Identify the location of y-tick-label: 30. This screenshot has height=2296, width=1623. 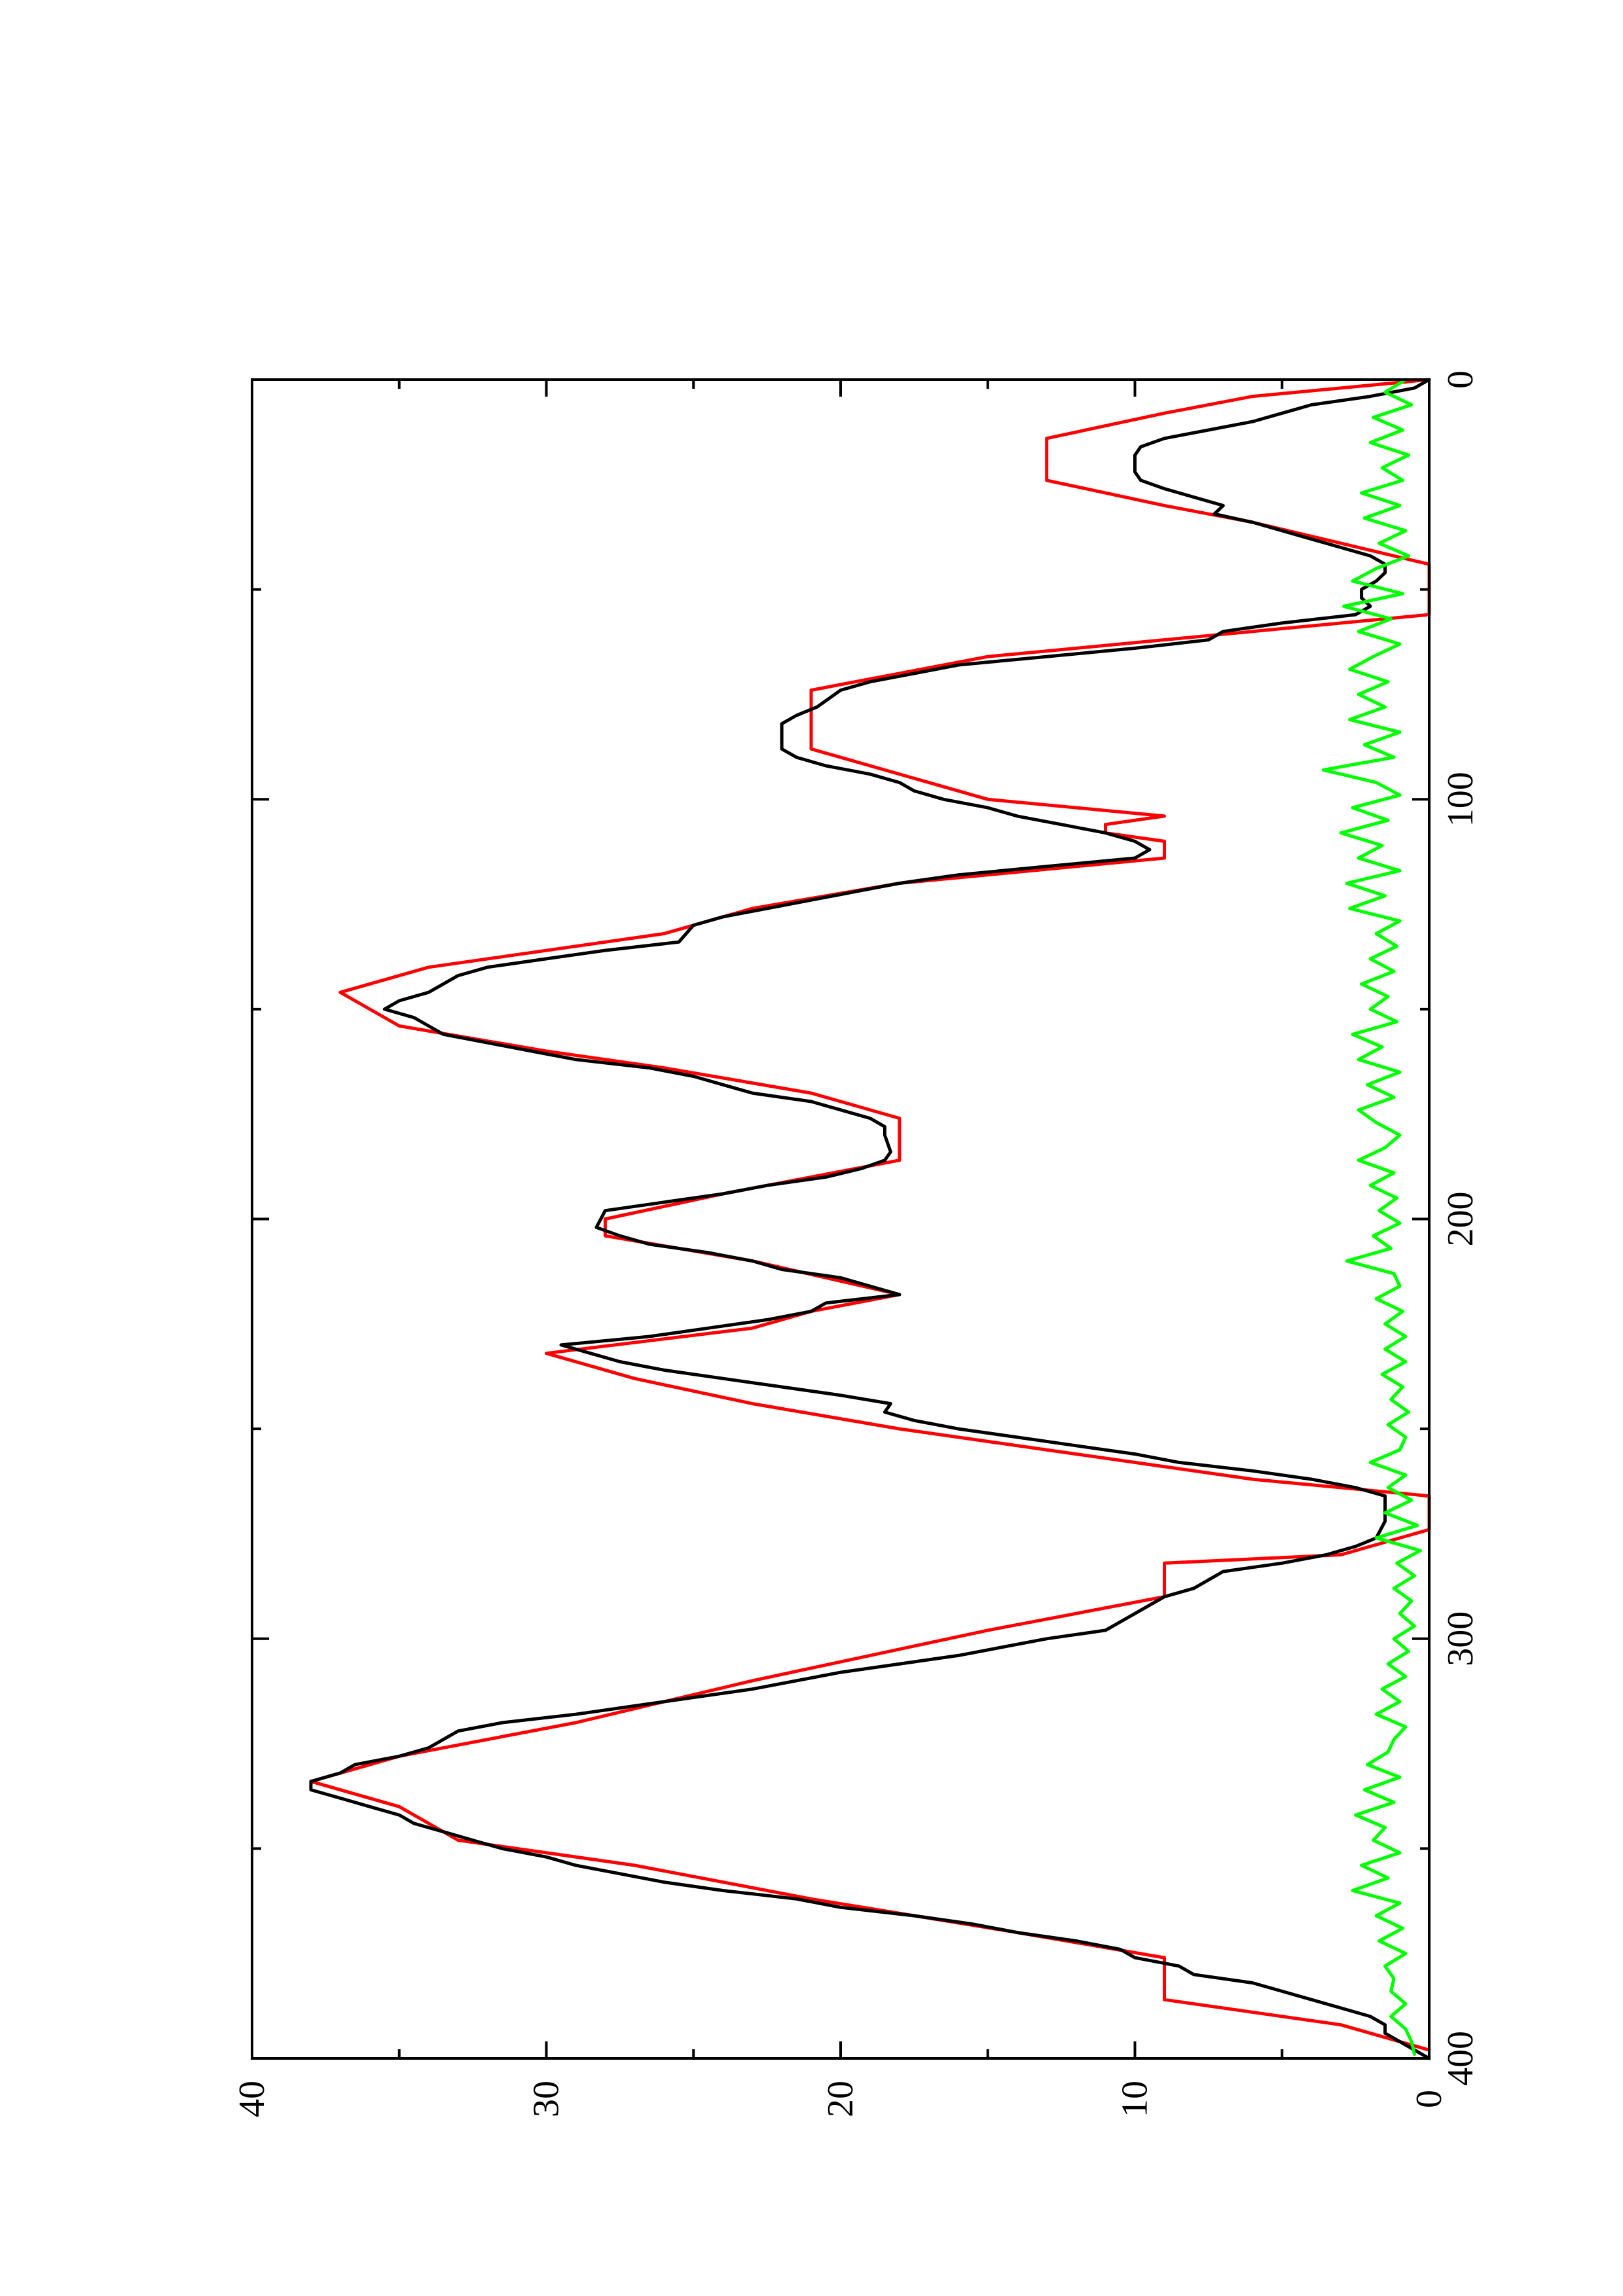
(546, 2099).